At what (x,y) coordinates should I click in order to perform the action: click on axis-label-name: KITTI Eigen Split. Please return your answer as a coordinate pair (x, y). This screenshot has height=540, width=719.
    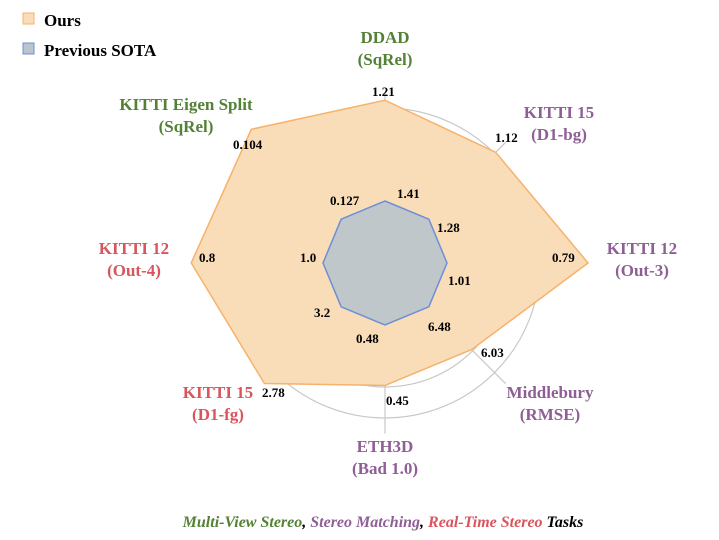
    Looking at the image, I should click on (186, 104).